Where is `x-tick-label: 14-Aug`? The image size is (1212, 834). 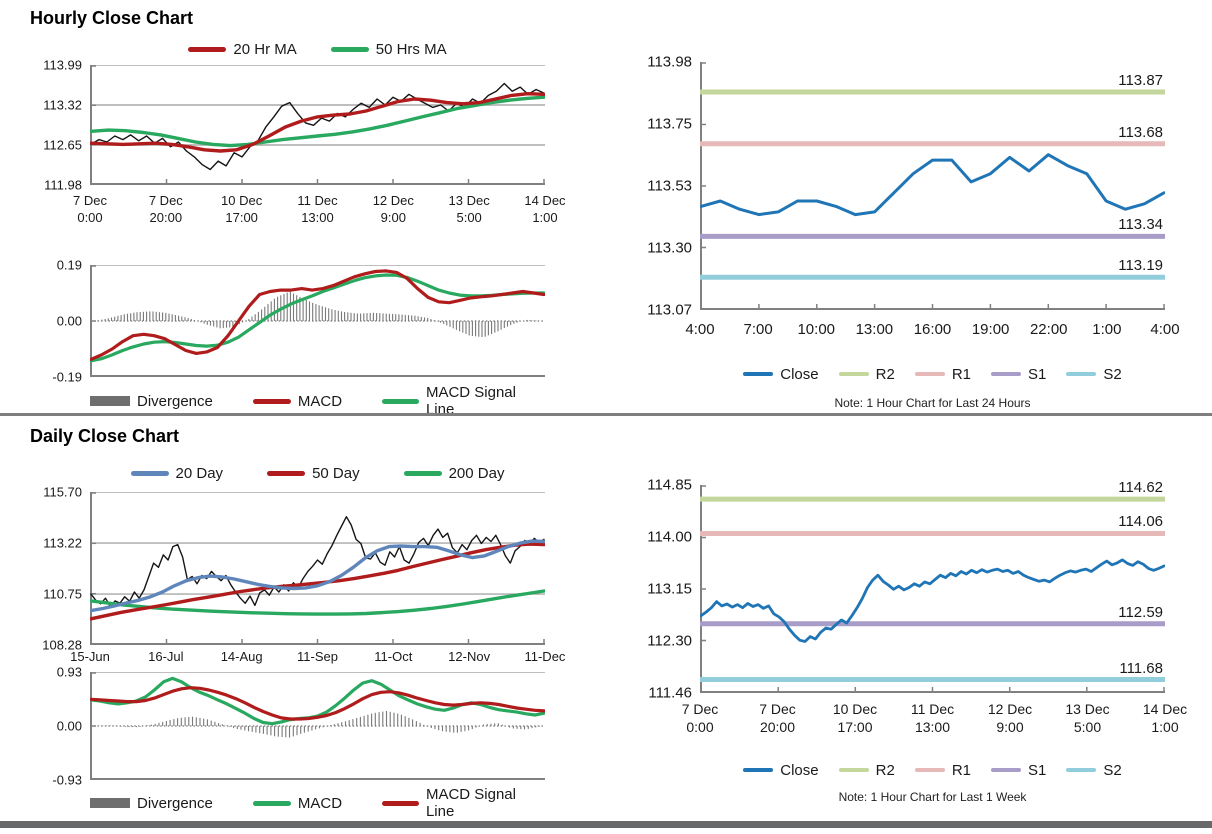 x-tick-label: 14-Aug is located at coordinates (241, 656).